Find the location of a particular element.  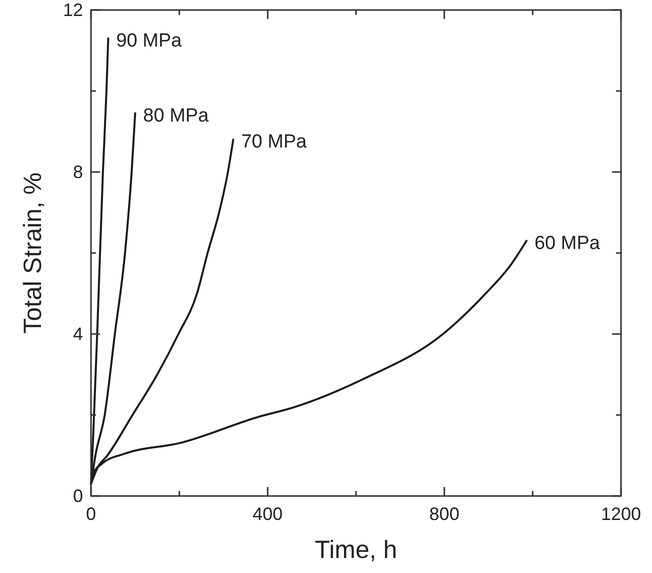

x-tick-label: 400 is located at coordinates (267, 514).